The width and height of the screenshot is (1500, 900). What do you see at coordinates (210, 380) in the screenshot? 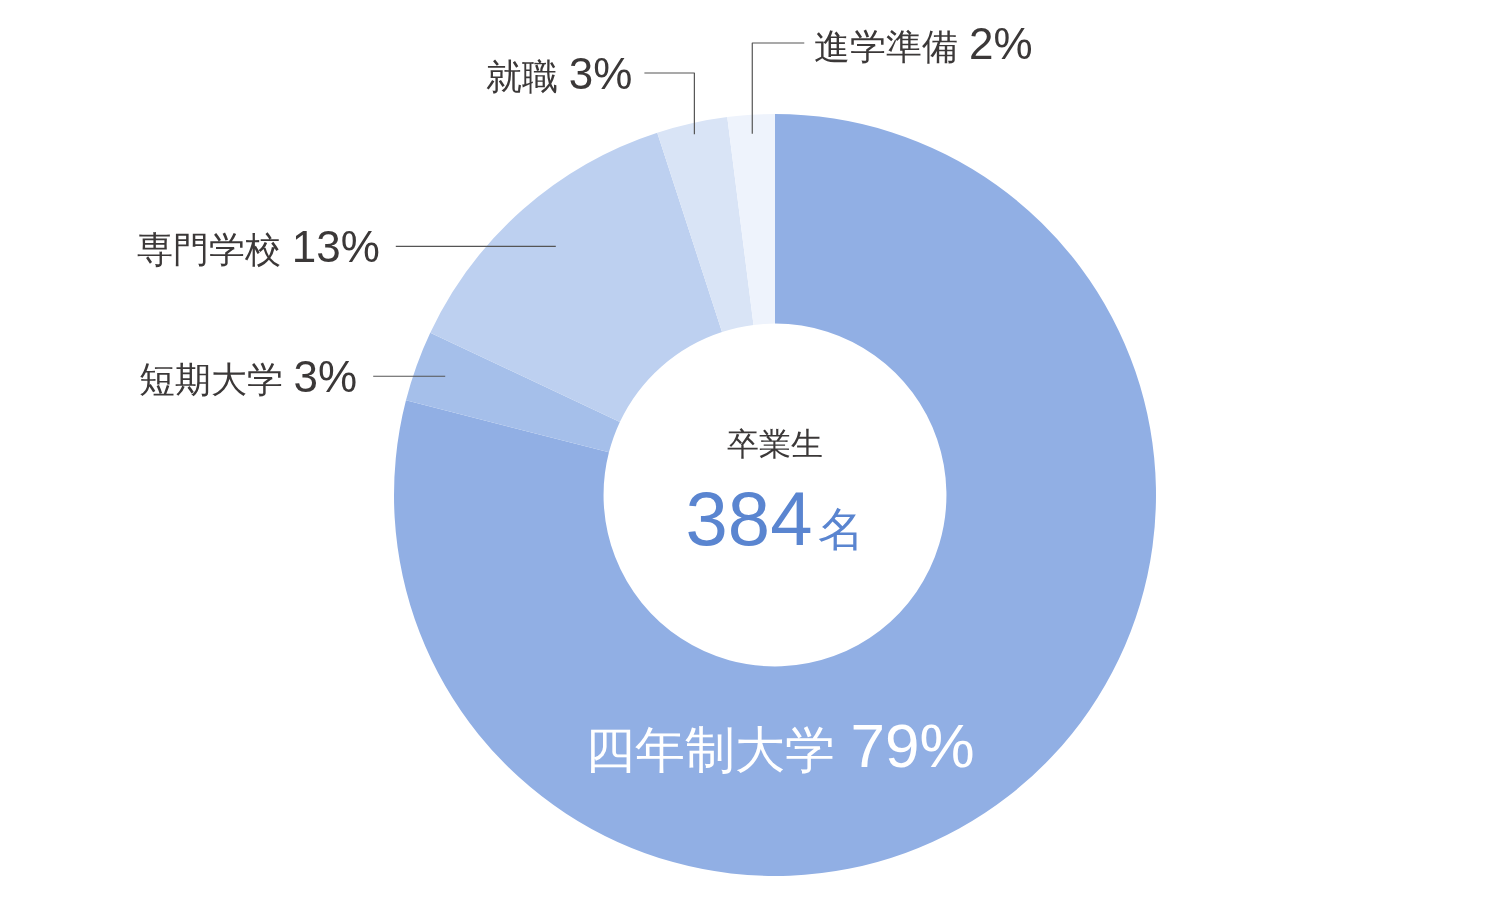
I see `slice-label: 短期大学` at bounding box center [210, 380].